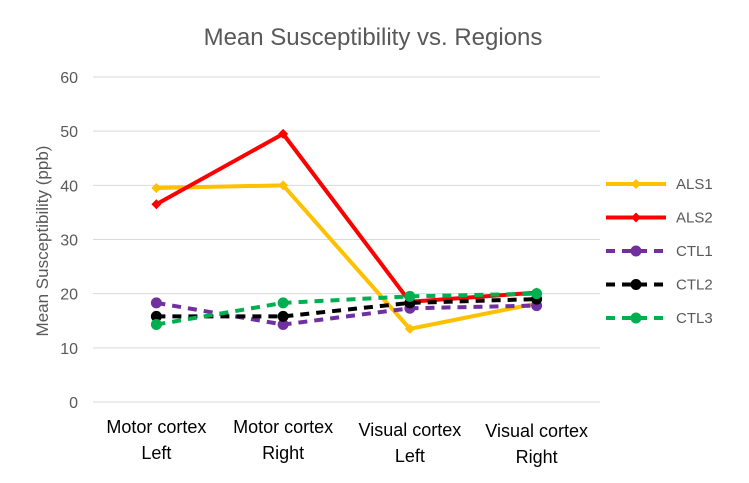 The image size is (749, 483). Describe the element at coordinates (694, 285) in the screenshot. I see `legend-label: CTL2` at that location.